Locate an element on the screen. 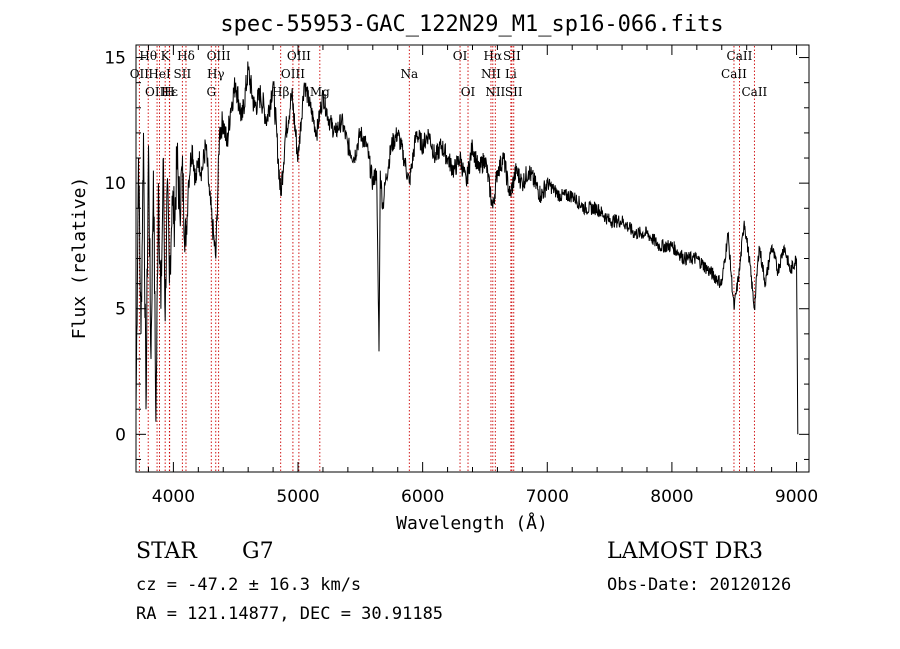 The height and width of the screenshot is (649, 900). marker-label: Hβ is located at coordinates (280, 92).